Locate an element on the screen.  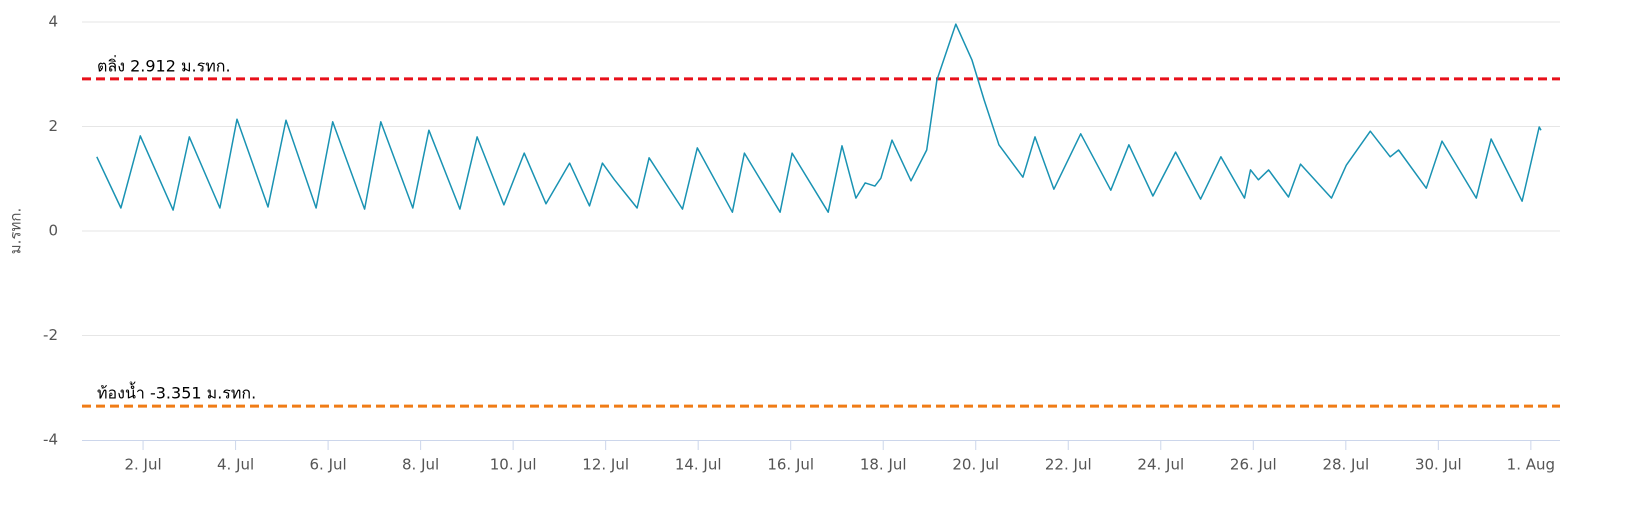
y-tick-label: -4 is located at coordinates (50, 440).